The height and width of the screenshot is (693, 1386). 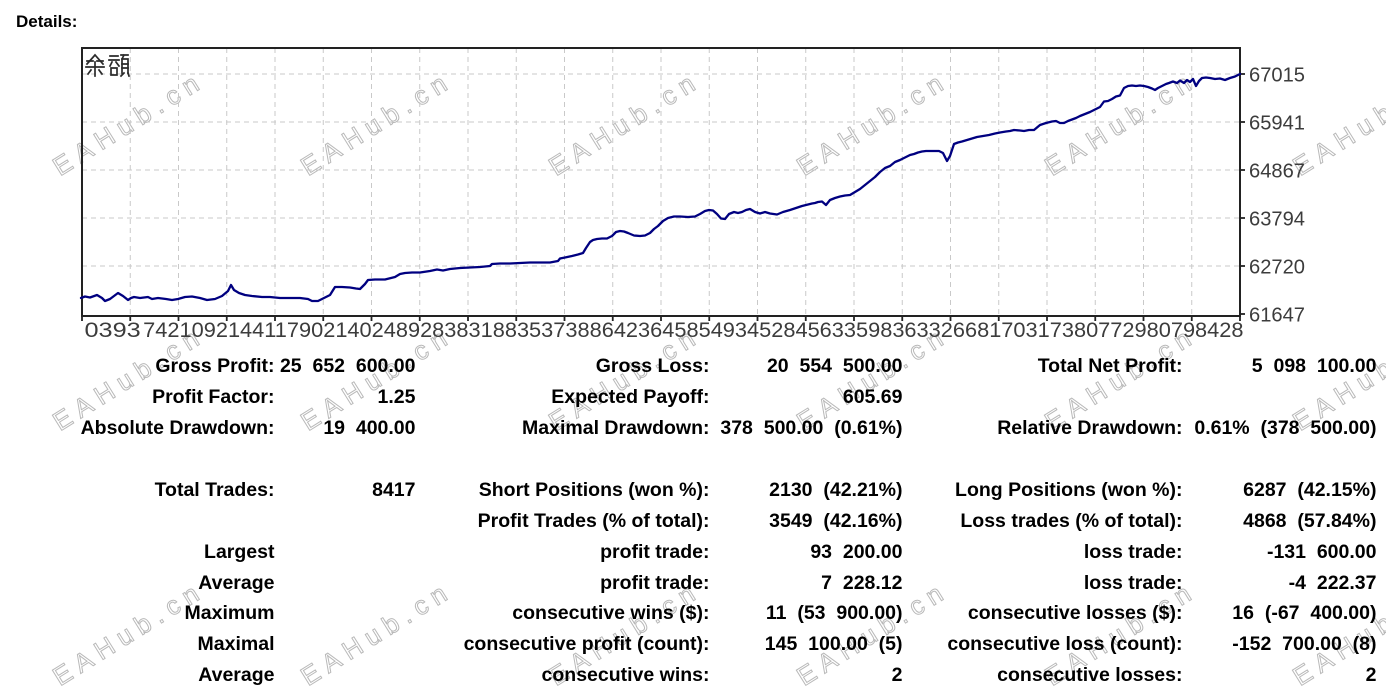 I want to click on svg-text: 65941, so click(x=1277, y=123).